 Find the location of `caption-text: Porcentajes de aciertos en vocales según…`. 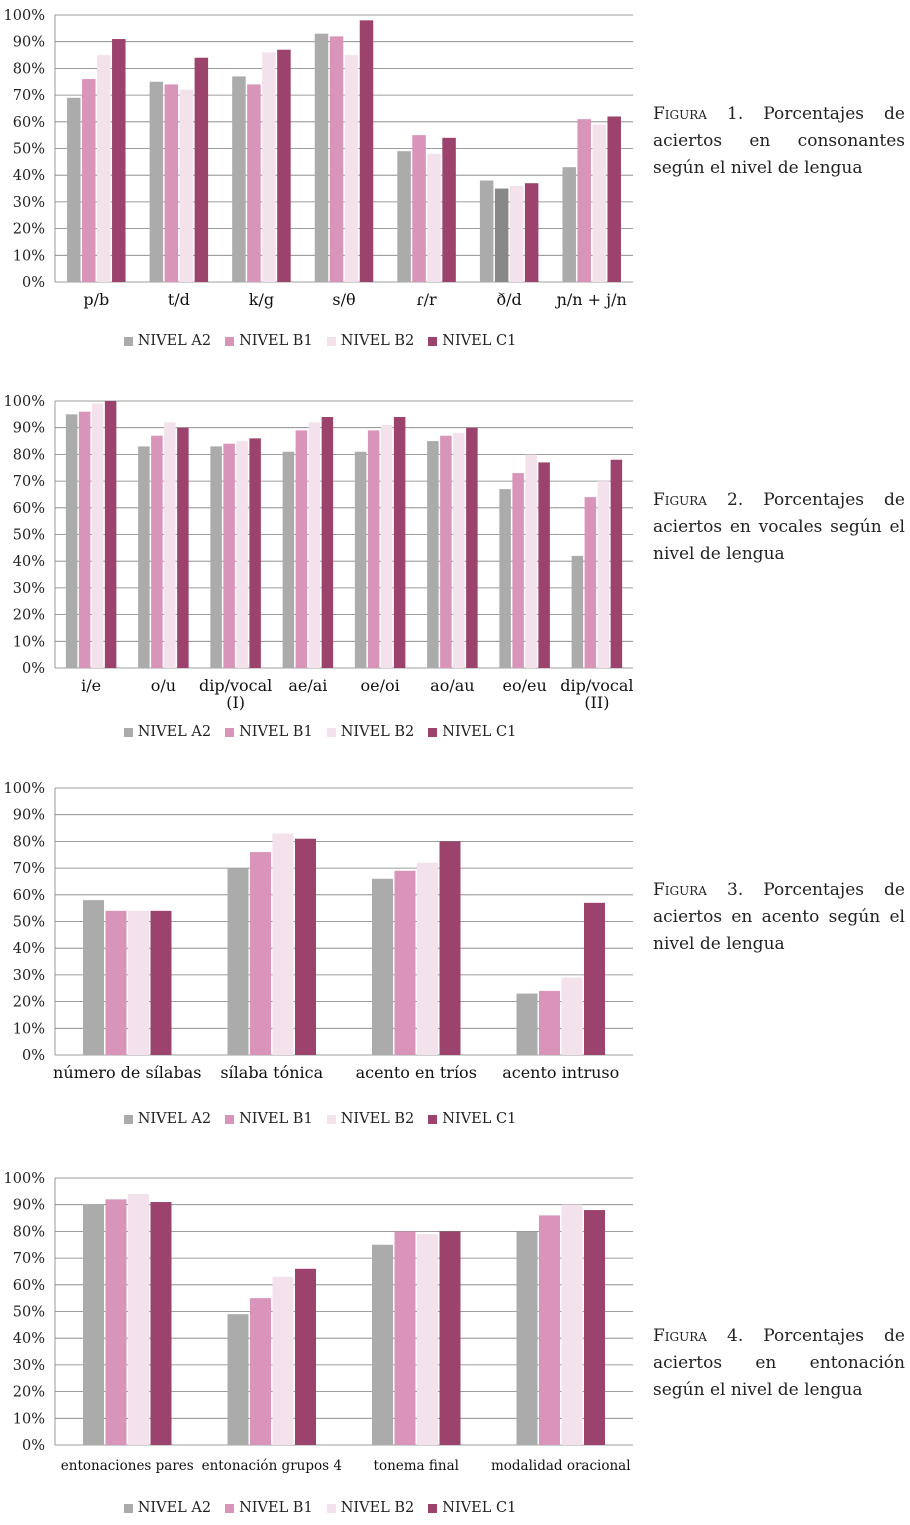

caption-text: Porcentajes de aciertos en vocales según… is located at coordinates (779, 527).